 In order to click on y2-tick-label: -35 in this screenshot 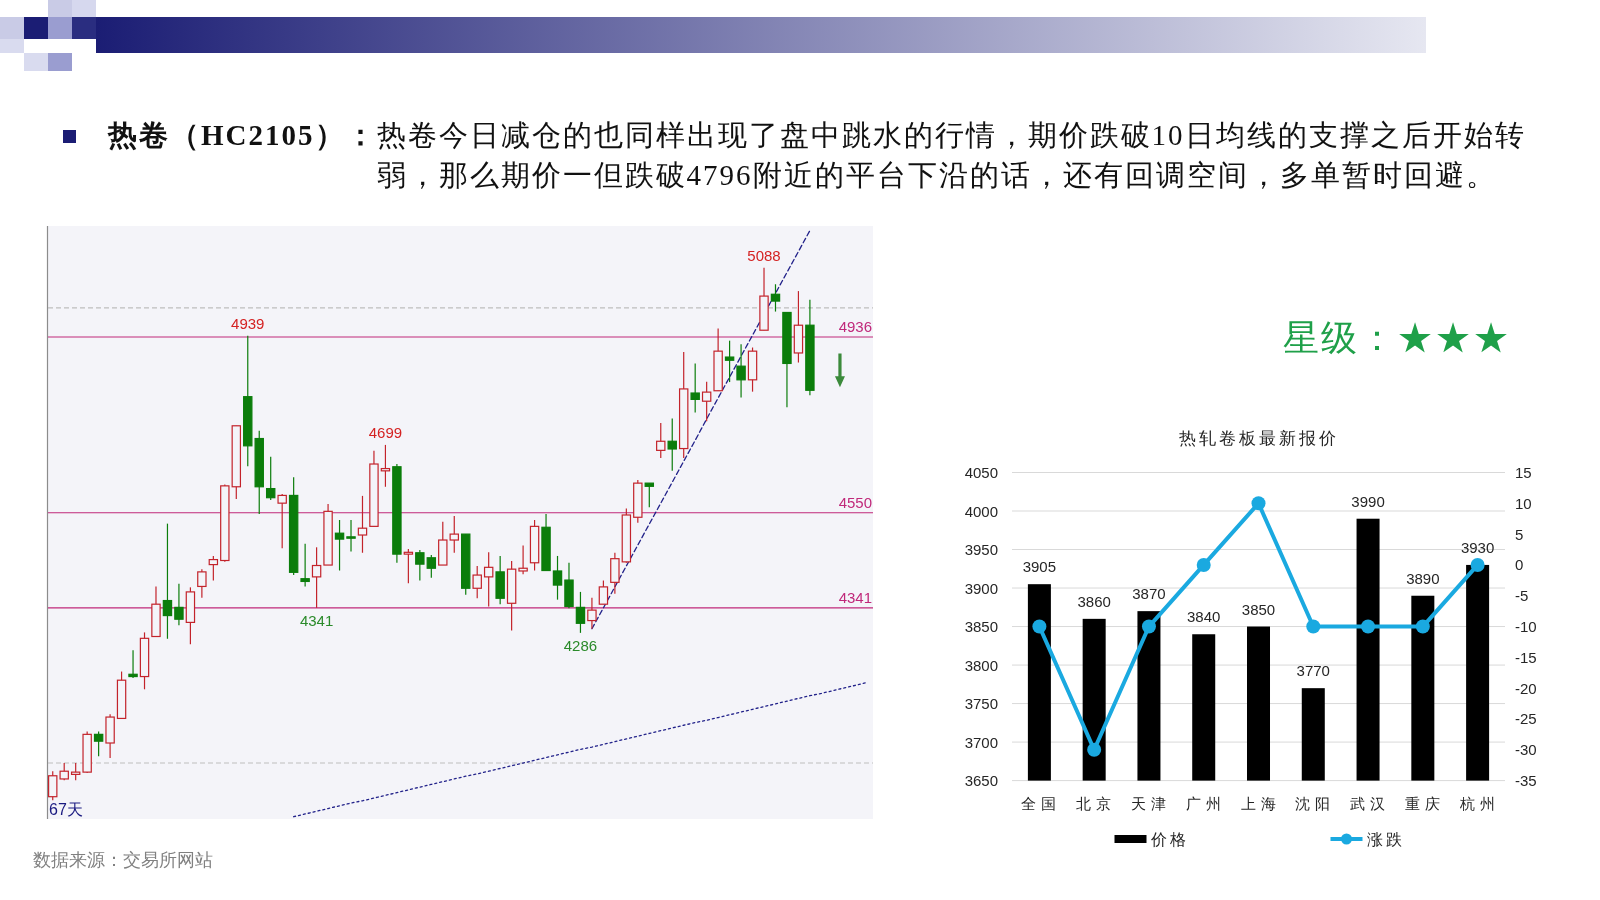, I will do `click(1526, 781)`.